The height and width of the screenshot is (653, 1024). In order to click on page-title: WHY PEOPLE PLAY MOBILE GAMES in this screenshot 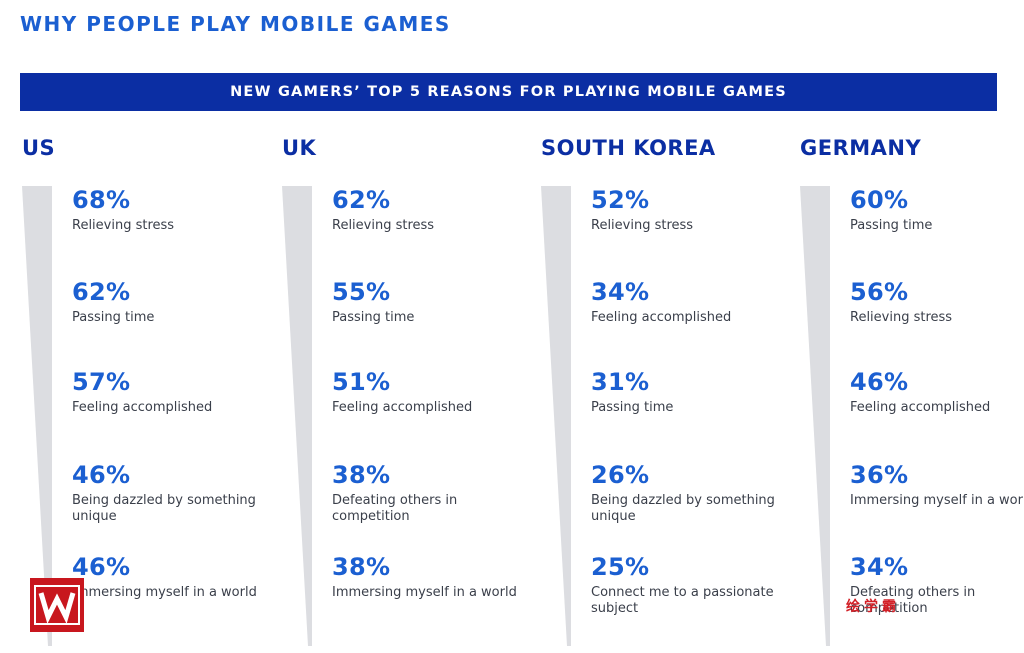, I will do `click(235, 24)`.